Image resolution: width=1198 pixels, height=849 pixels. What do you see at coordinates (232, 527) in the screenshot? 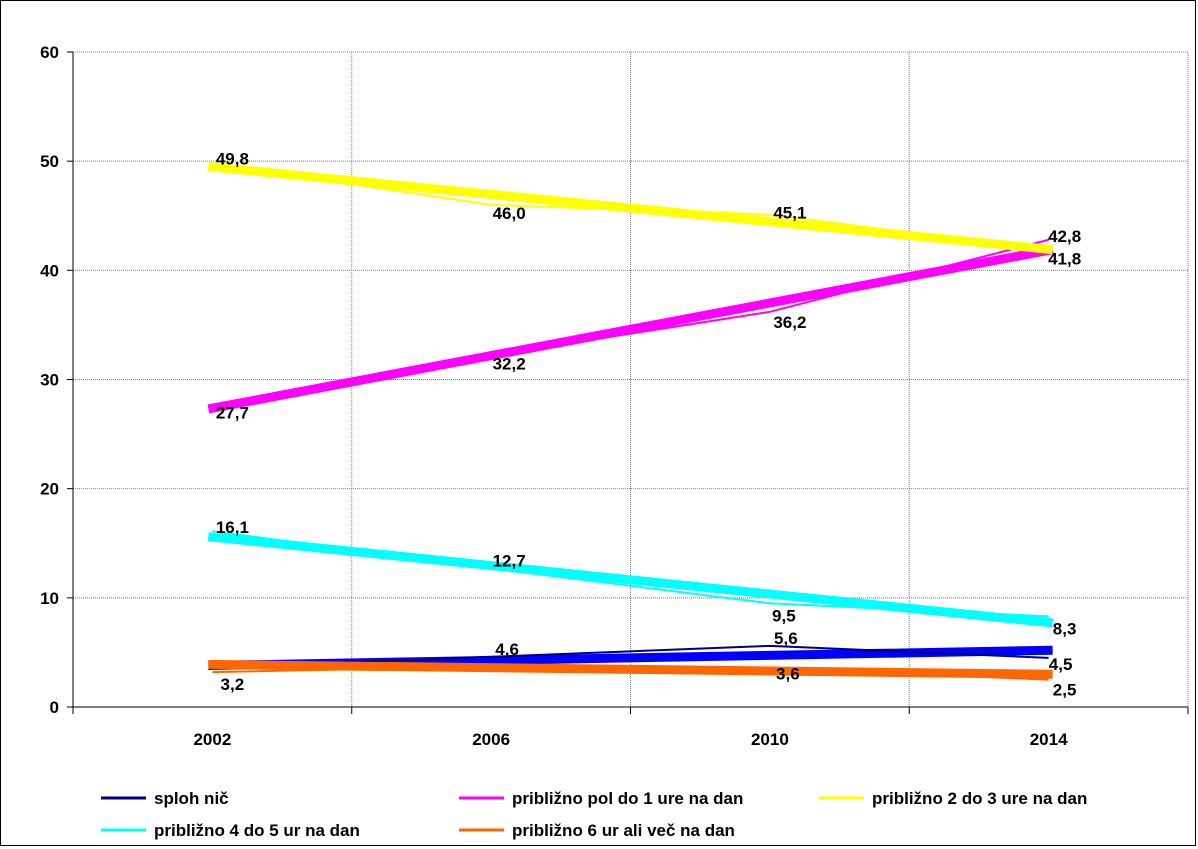
I see `data-label: 16,1` at bounding box center [232, 527].